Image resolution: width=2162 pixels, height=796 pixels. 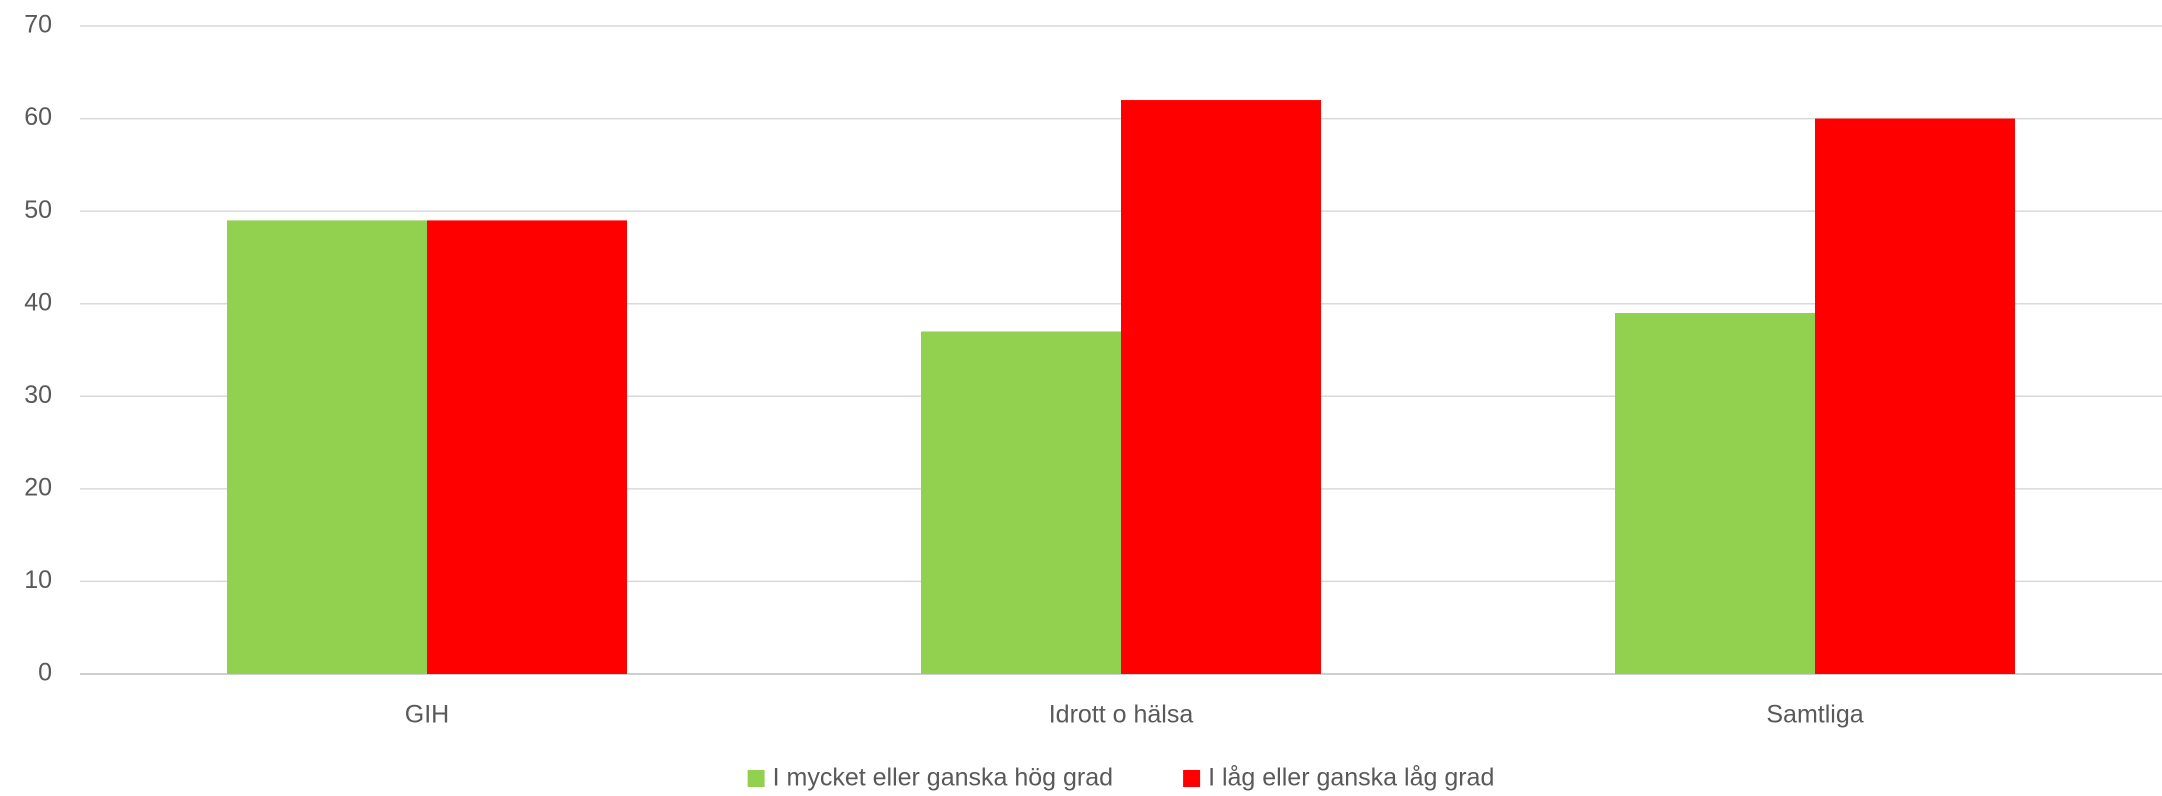 What do you see at coordinates (38, 487) in the screenshot?
I see `y-tick-label: 20` at bounding box center [38, 487].